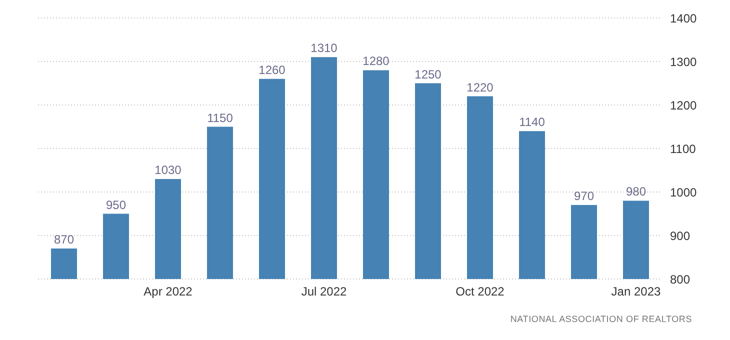  I want to click on data-label: 870, so click(64, 239).